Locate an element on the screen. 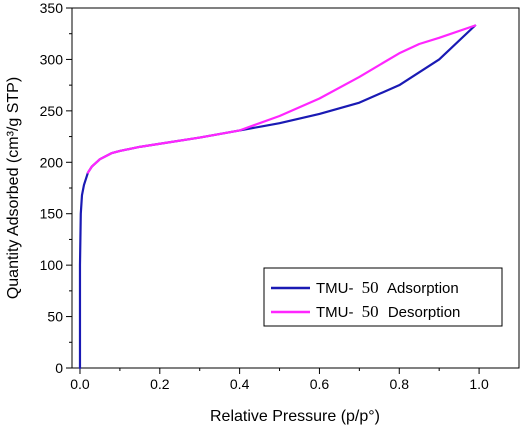 This screenshot has height=431, width=526. x-tick-label: 1.0 is located at coordinates (479, 384).